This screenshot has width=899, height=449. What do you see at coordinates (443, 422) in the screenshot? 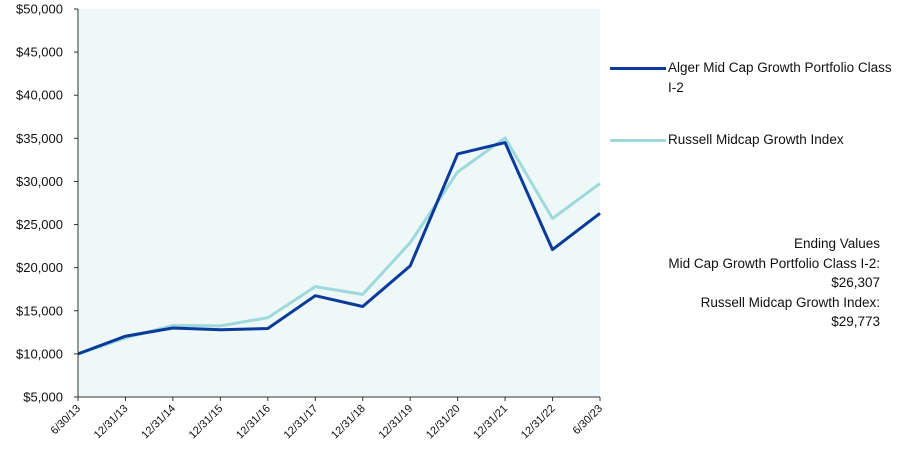
I see `x-tick-label: 12/31/20` at bounding box center [443, 422].